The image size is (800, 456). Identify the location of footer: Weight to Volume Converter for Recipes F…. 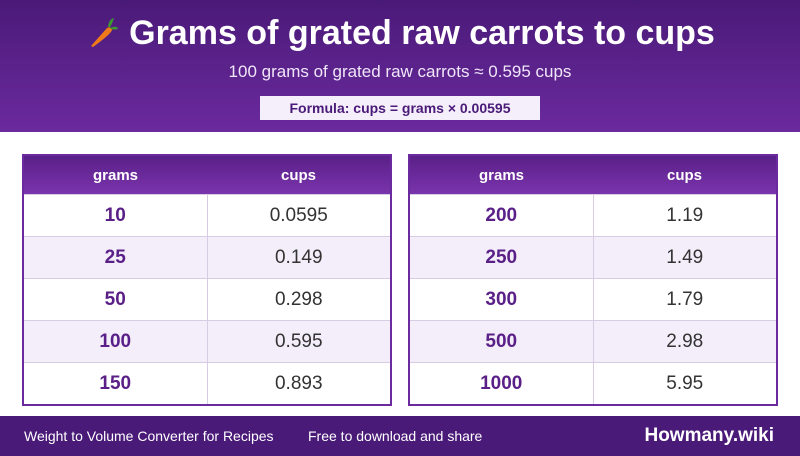
(400, 436).